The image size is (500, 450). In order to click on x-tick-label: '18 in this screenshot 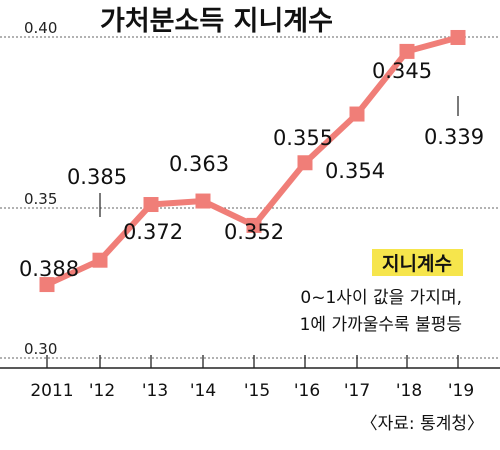, I will do `click(409, 391)`.